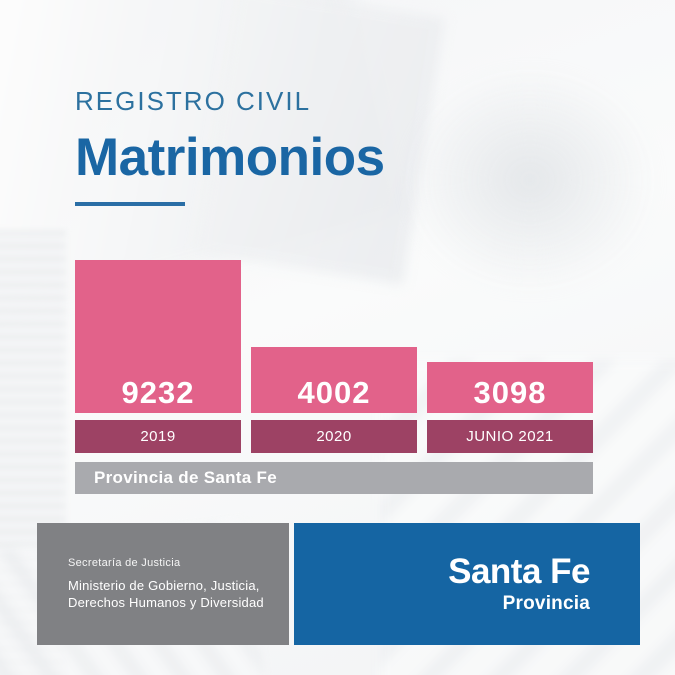 The height and width of the screenshot is (675, 675). I want to click on bar-junio-2021: 3098, so click(510, 387).